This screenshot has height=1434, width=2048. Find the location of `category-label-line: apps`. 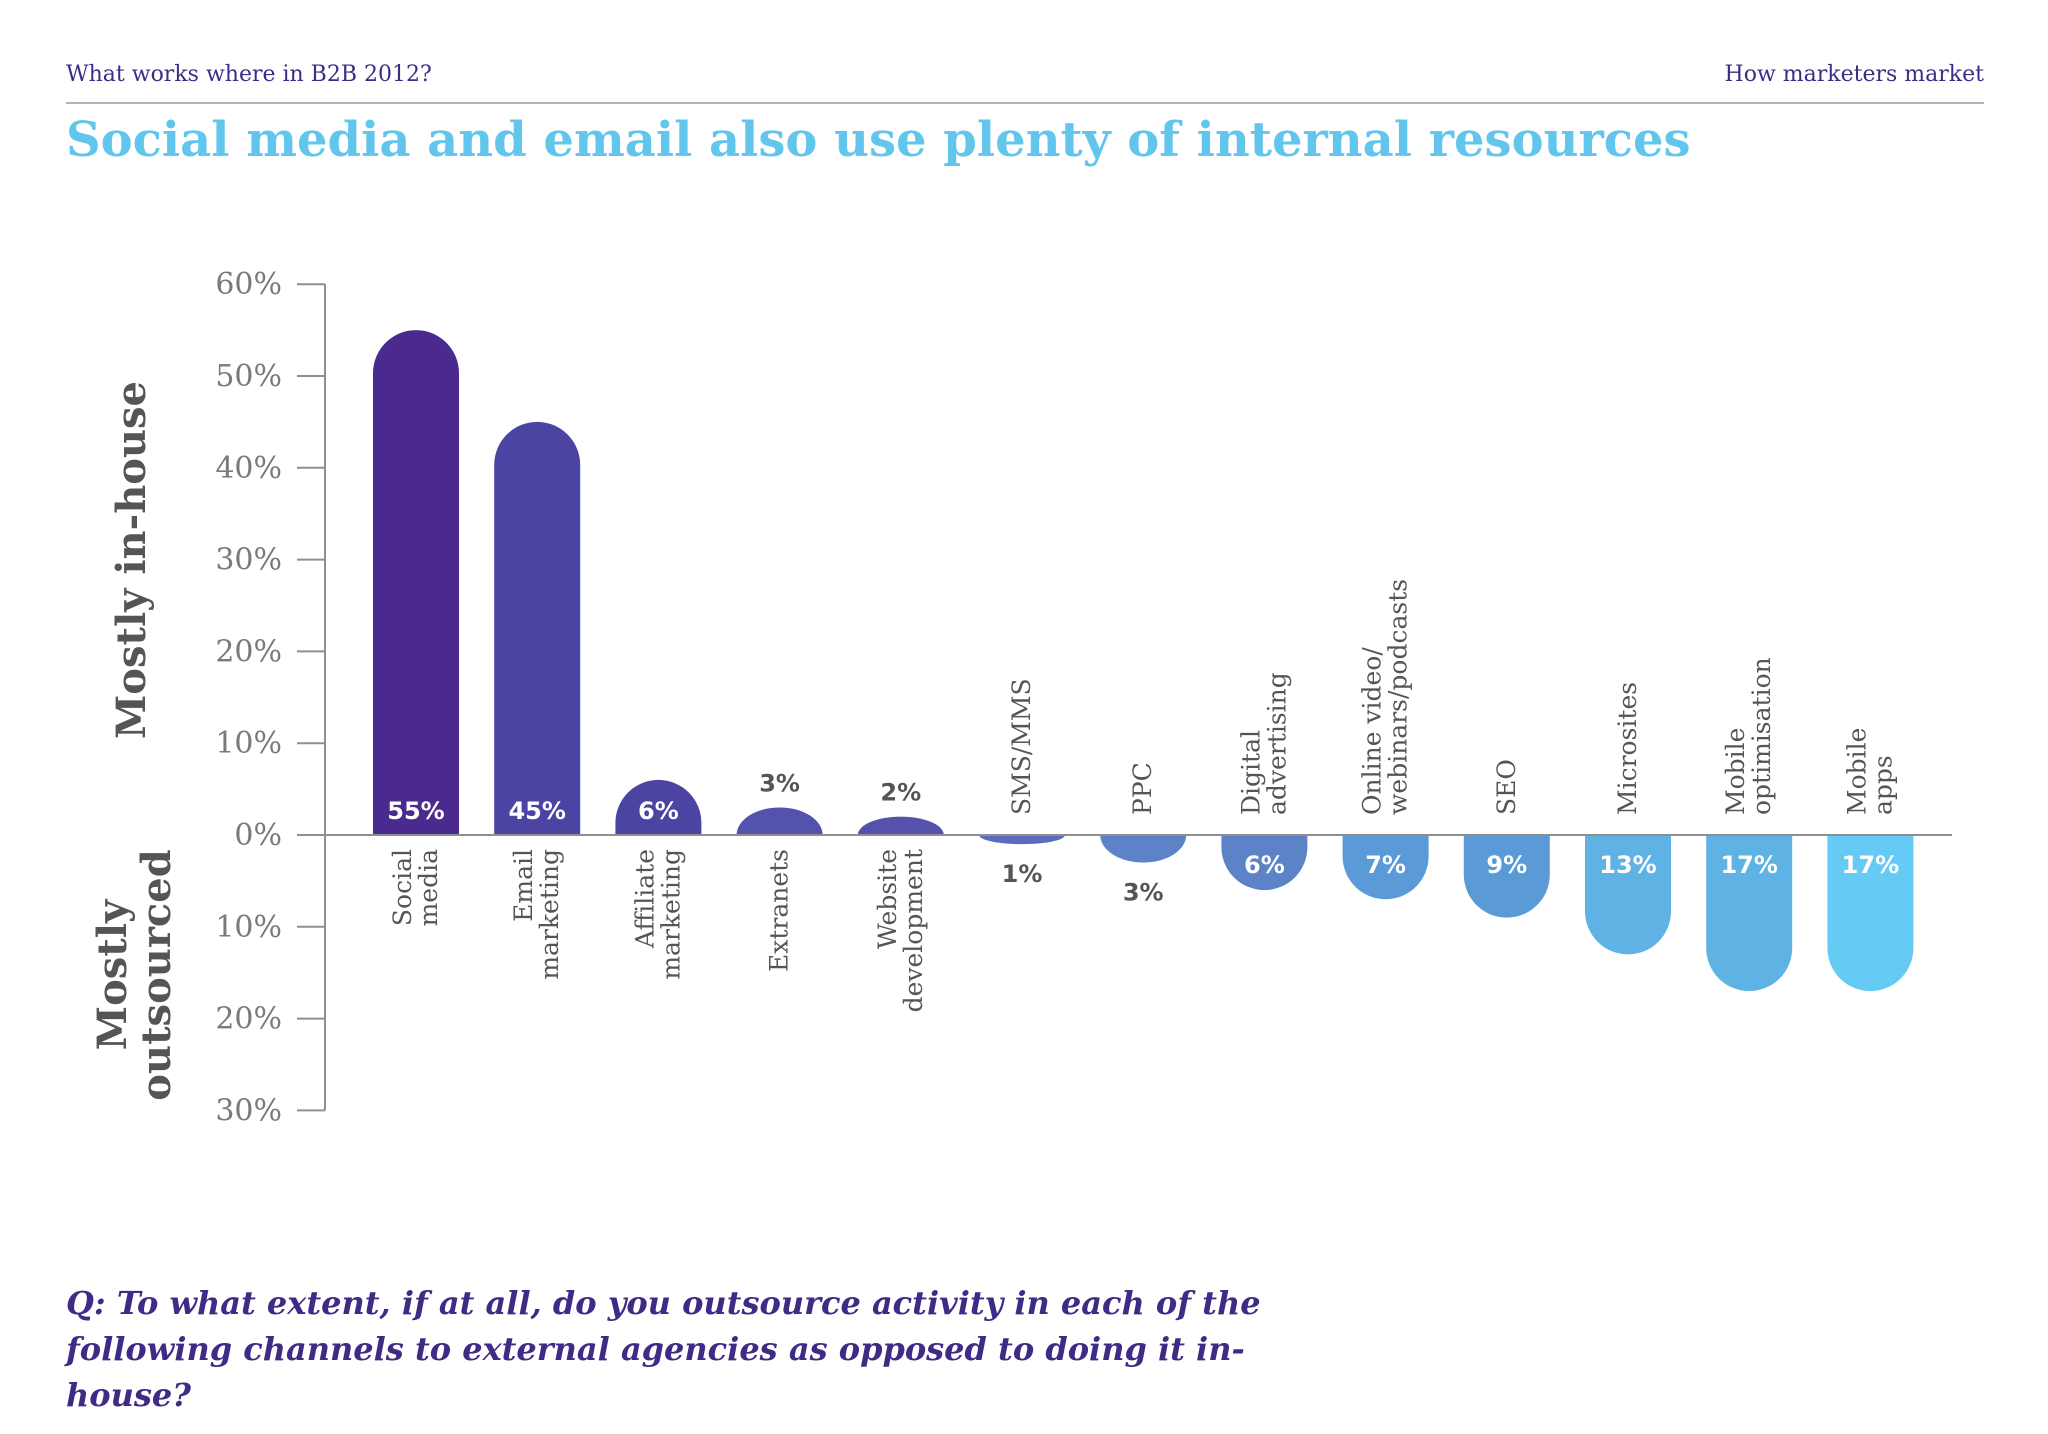

category-label-line: apps is located at coordinates (1882, 785).